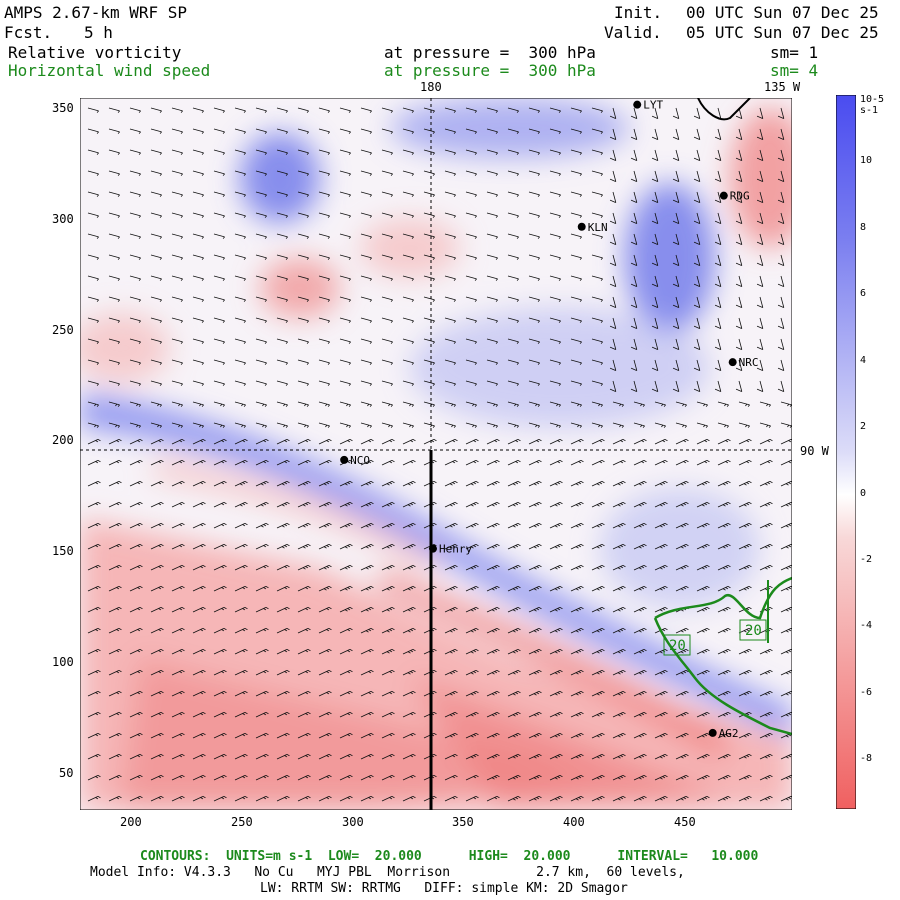 The width and height of the screenshot is (900, 900). What do you see at coordinates (490, 70) in the screenshot?
I see `secondary-field-level: at pressure = 300 hPa` at bounding box center [490, 70].